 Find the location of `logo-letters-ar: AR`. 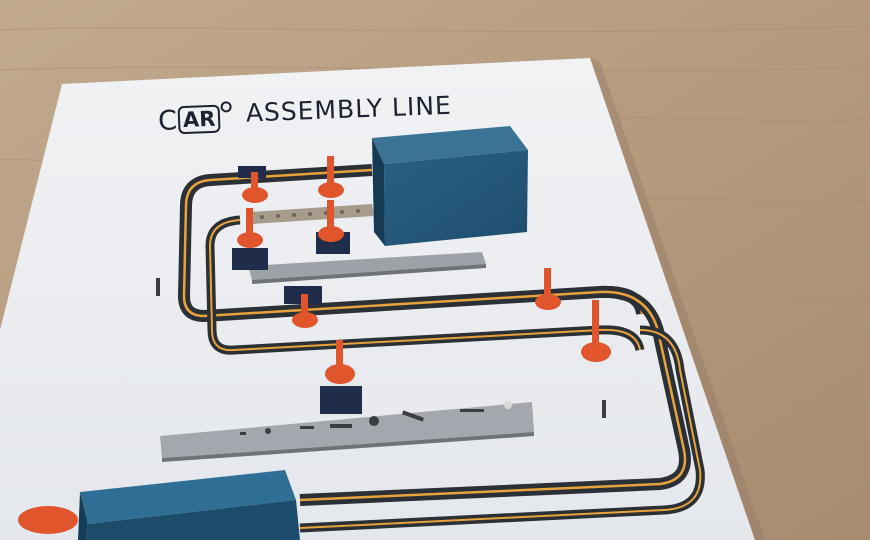

logo-letters-ar: AR is located at coordinates (199, 119).